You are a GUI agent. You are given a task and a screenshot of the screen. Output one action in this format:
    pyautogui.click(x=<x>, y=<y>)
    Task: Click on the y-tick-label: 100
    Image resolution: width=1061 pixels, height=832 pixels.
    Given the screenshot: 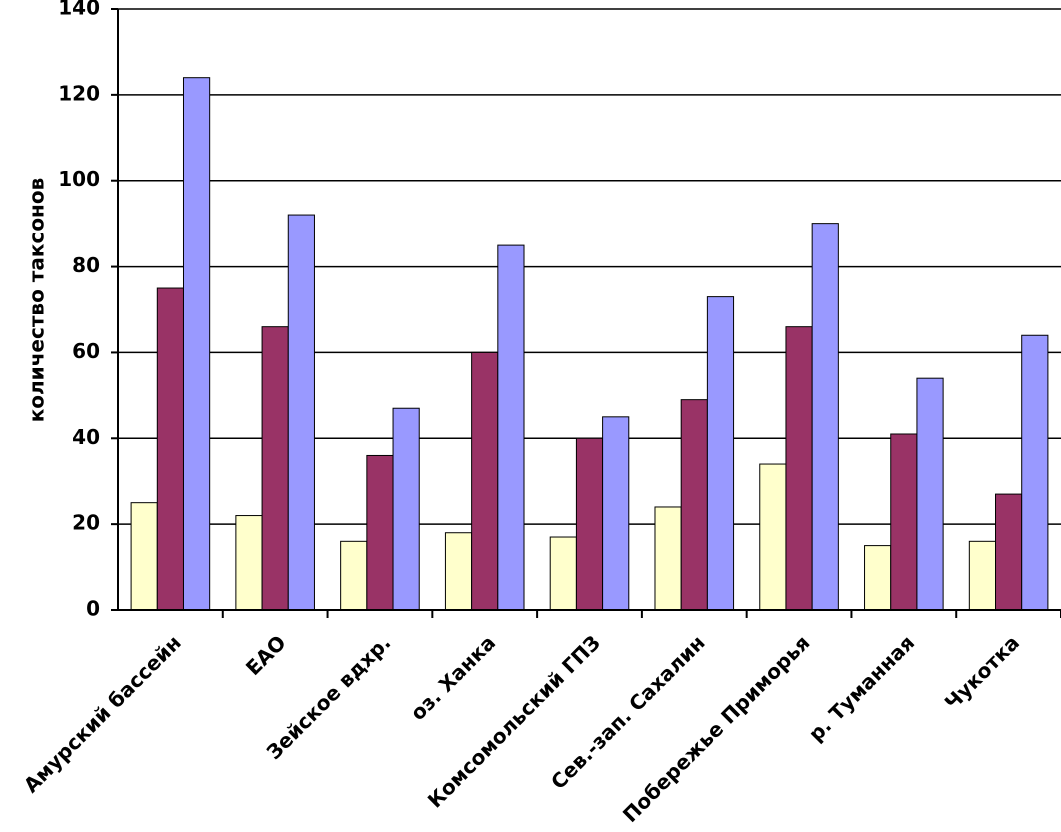 What is the action you would take?
    pyautogui.click(x=79, y=179)
    